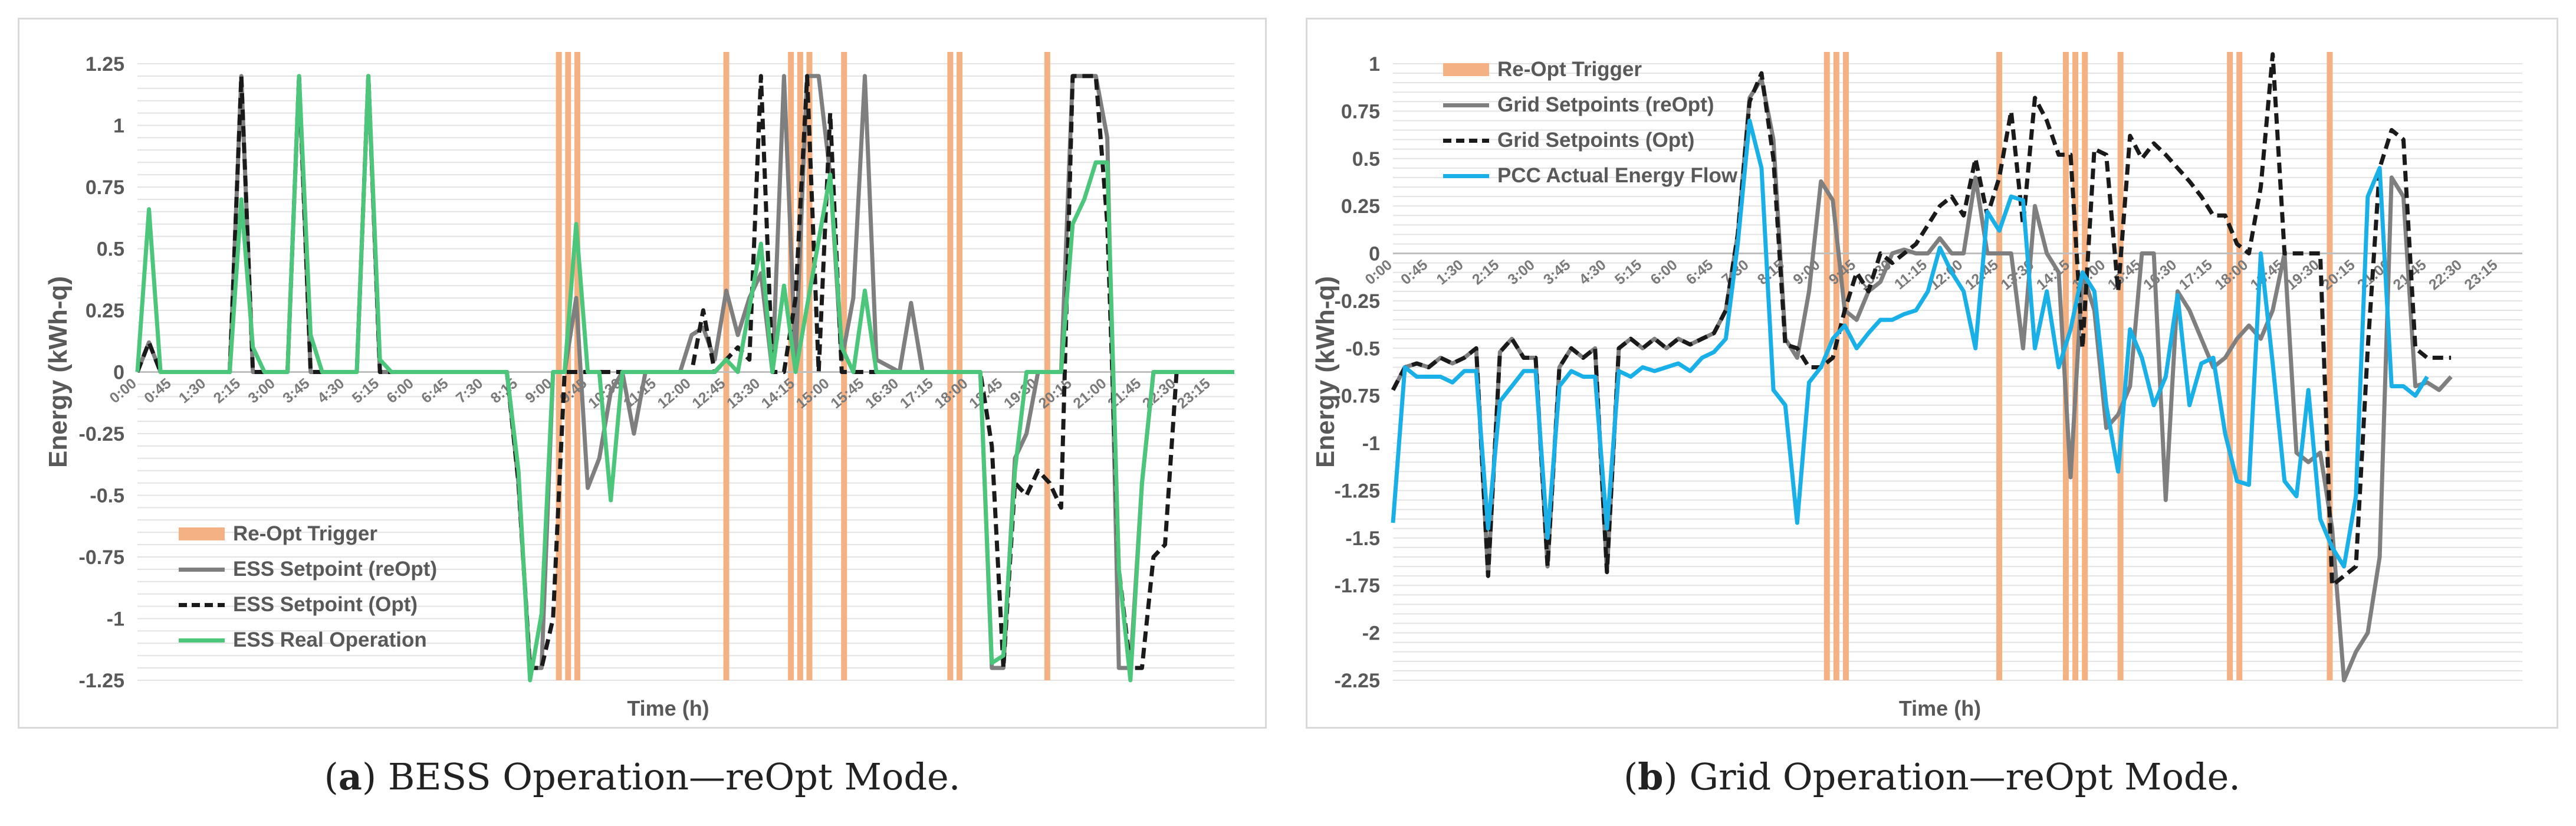 This screenshot has width=2576, height=826. Describe the element at coordinates (105, 64) in the screenshot. I see `y-tick-label: 1.25` at that location.